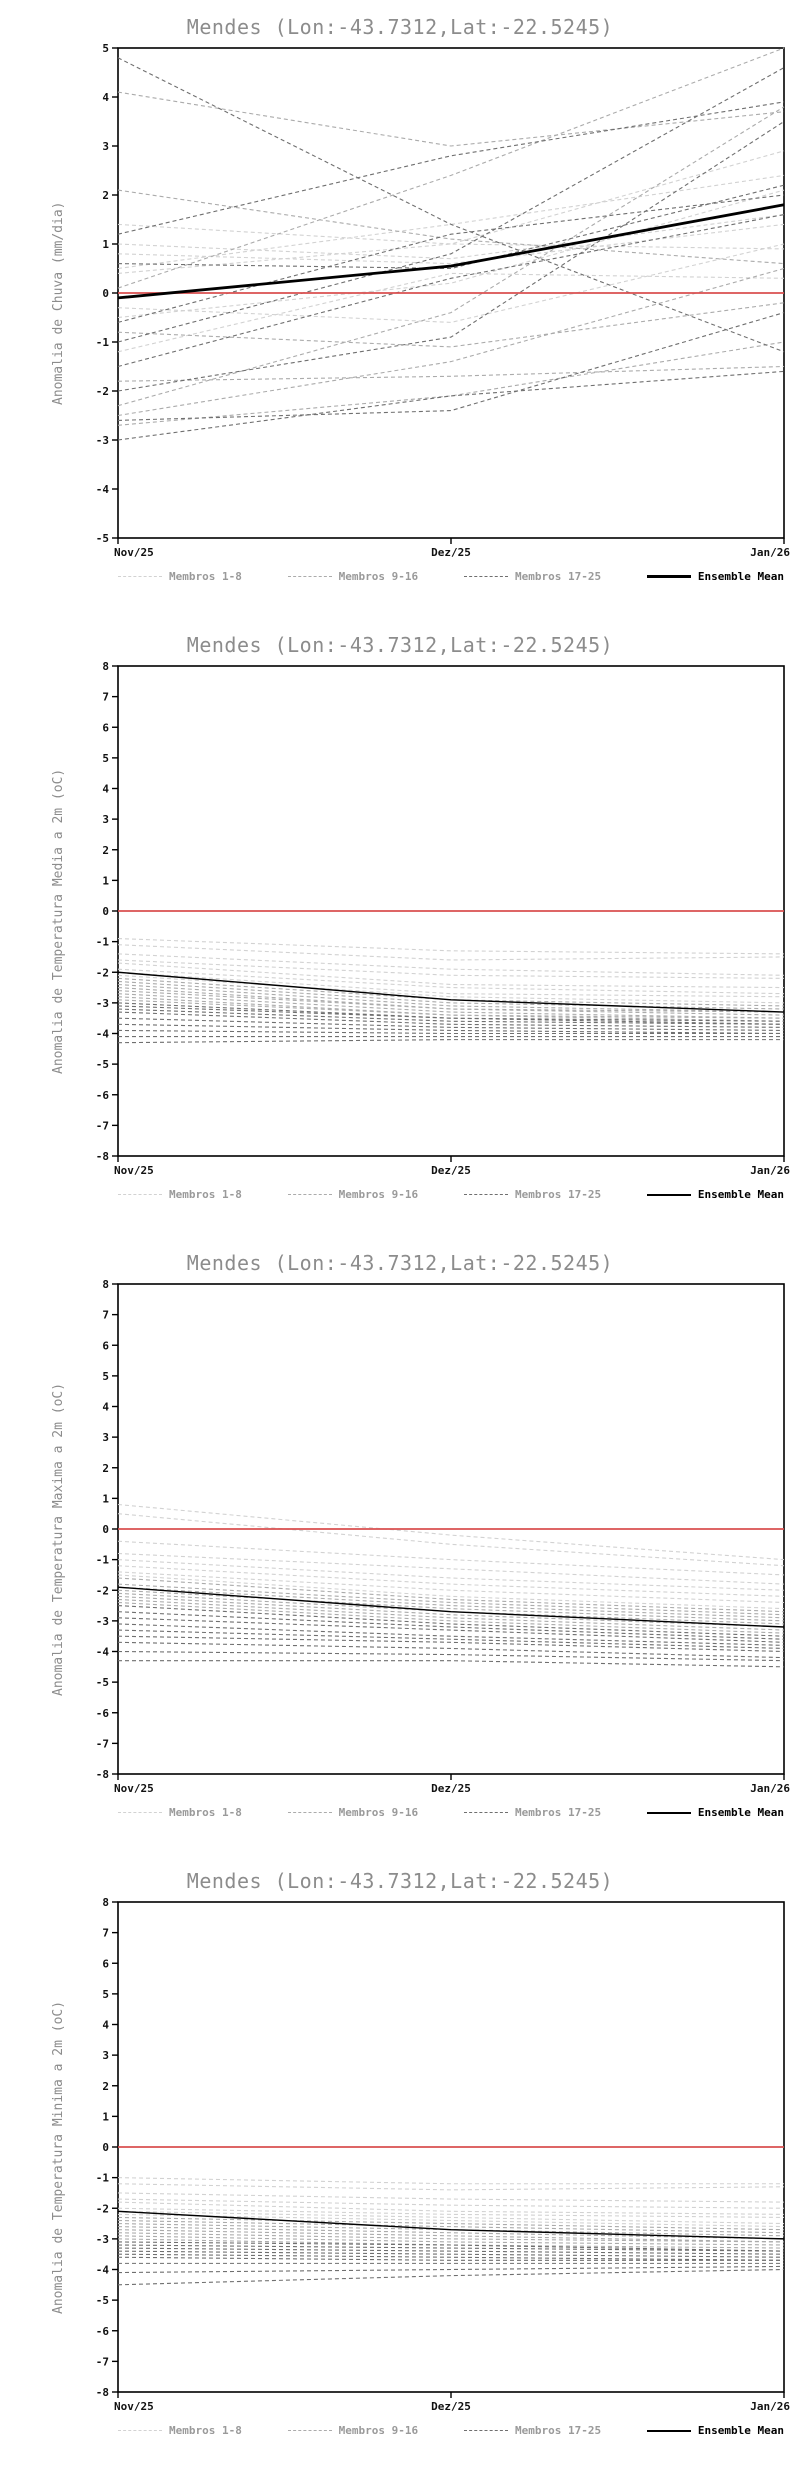 The image size is (800, 2472). Describe the element at coordinates (105, 195) in the screenshot. I see `svg-text: 2` at that location.